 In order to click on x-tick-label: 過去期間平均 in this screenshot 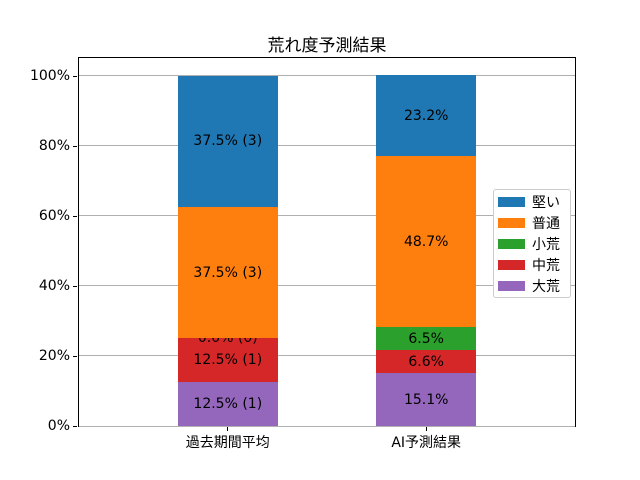, I will do `click(227, 443)`.